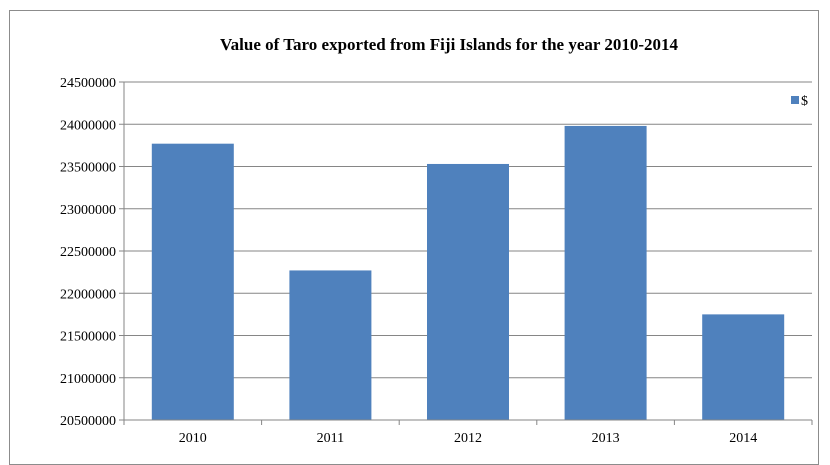 Image resolution: width=830 pixels, height=465 pixels. Describe the element at coordinates (804, 101) in the screenshot. I see `legend-label: $` at that location.